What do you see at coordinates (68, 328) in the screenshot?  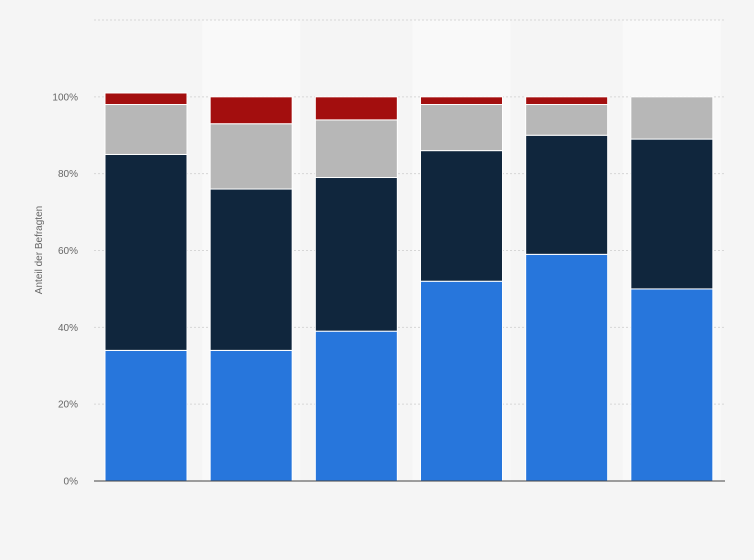 I see `y-tick-label: 40%` at bounding box center [68, 328].